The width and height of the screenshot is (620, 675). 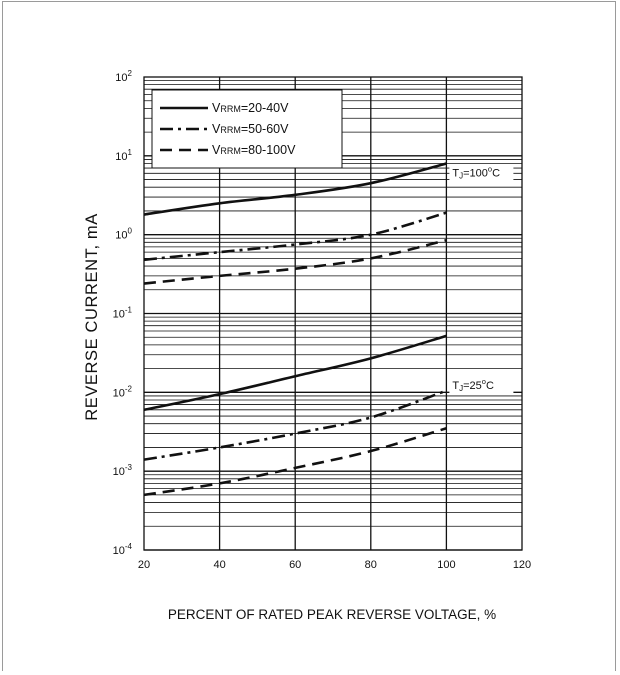 What do you see at coordinates (123, 313) in the screenshot?
I see `y-tick-label: 10⁻¹` at bounding box center [123, 313].